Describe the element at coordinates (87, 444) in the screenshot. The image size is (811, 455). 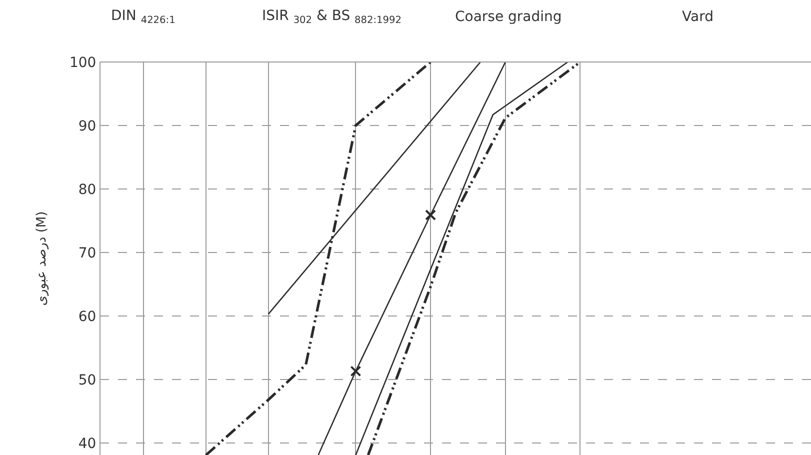
I see `y-tick-label: 40` at that location.